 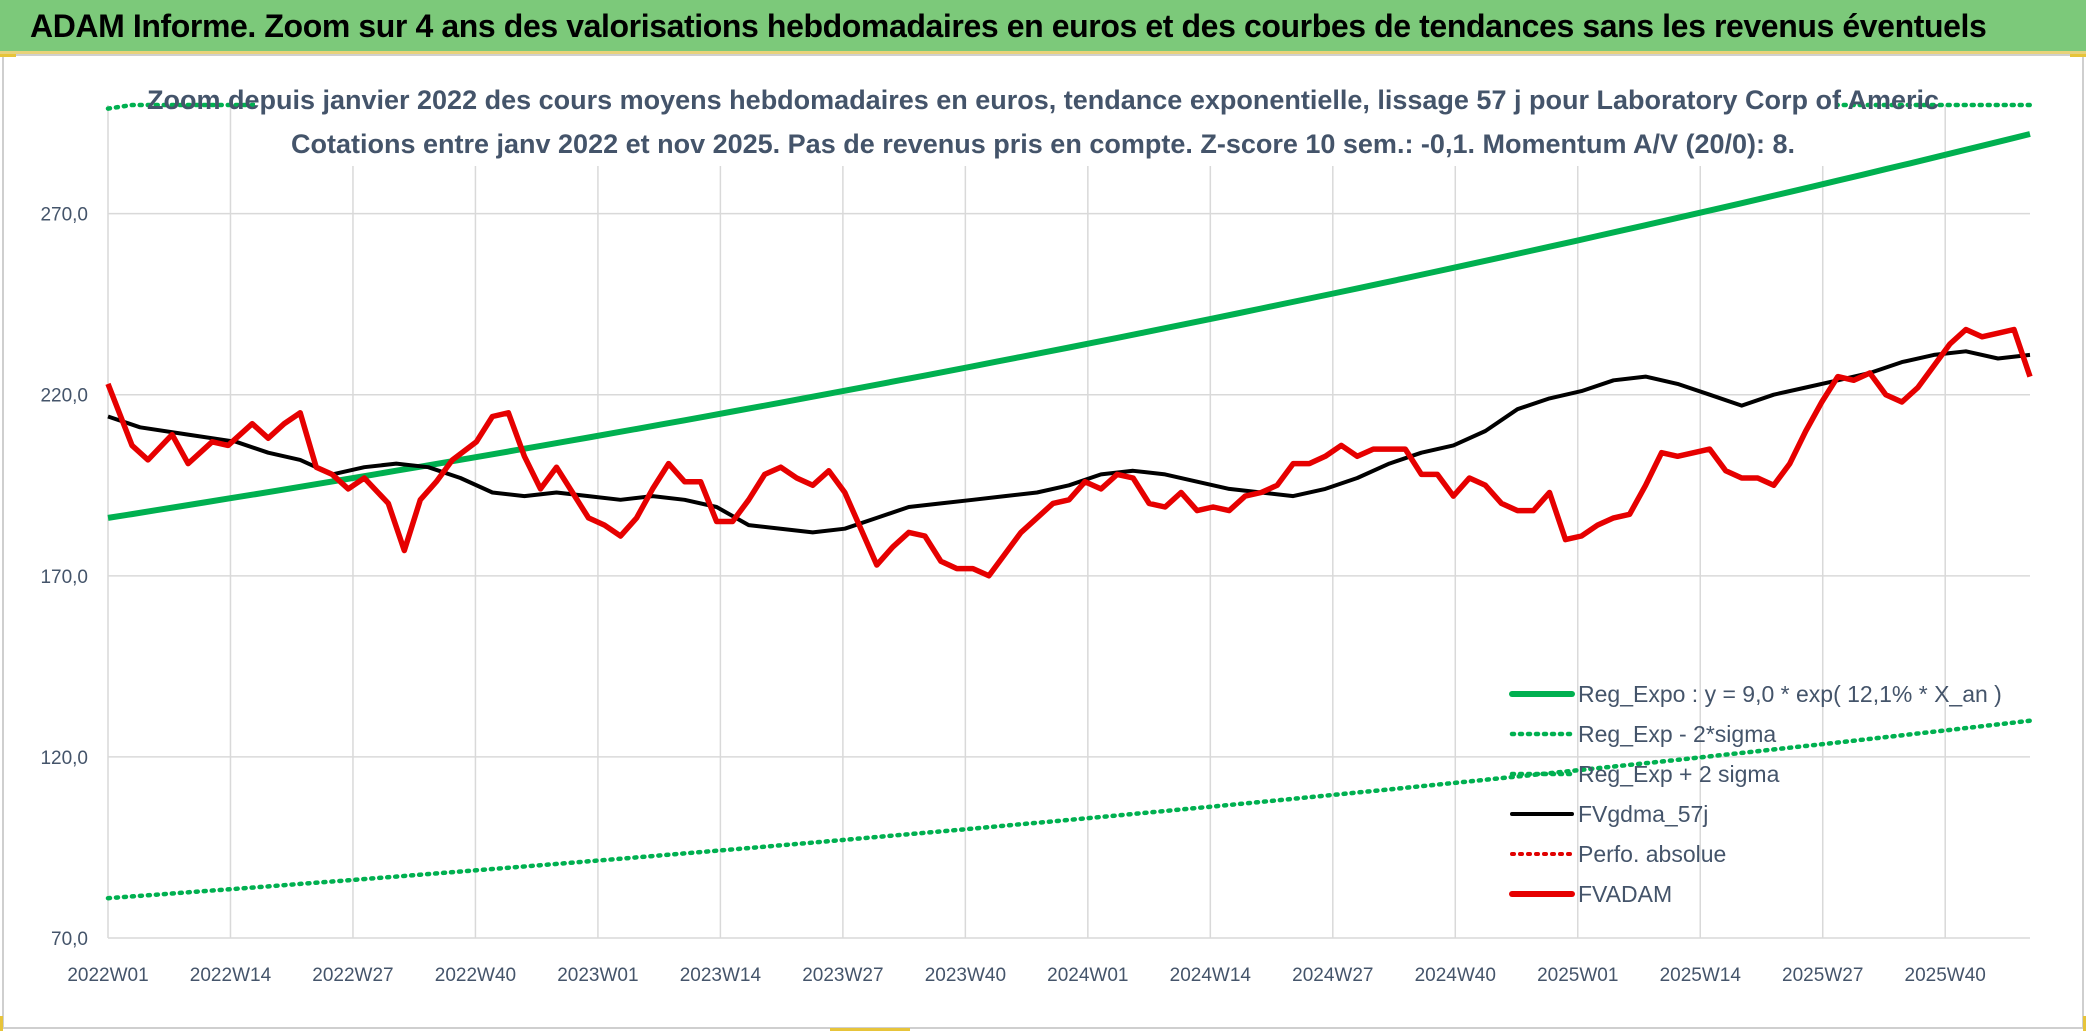 I want to click on x-tick-label: 2024W40, so click(x=1455, y=975).